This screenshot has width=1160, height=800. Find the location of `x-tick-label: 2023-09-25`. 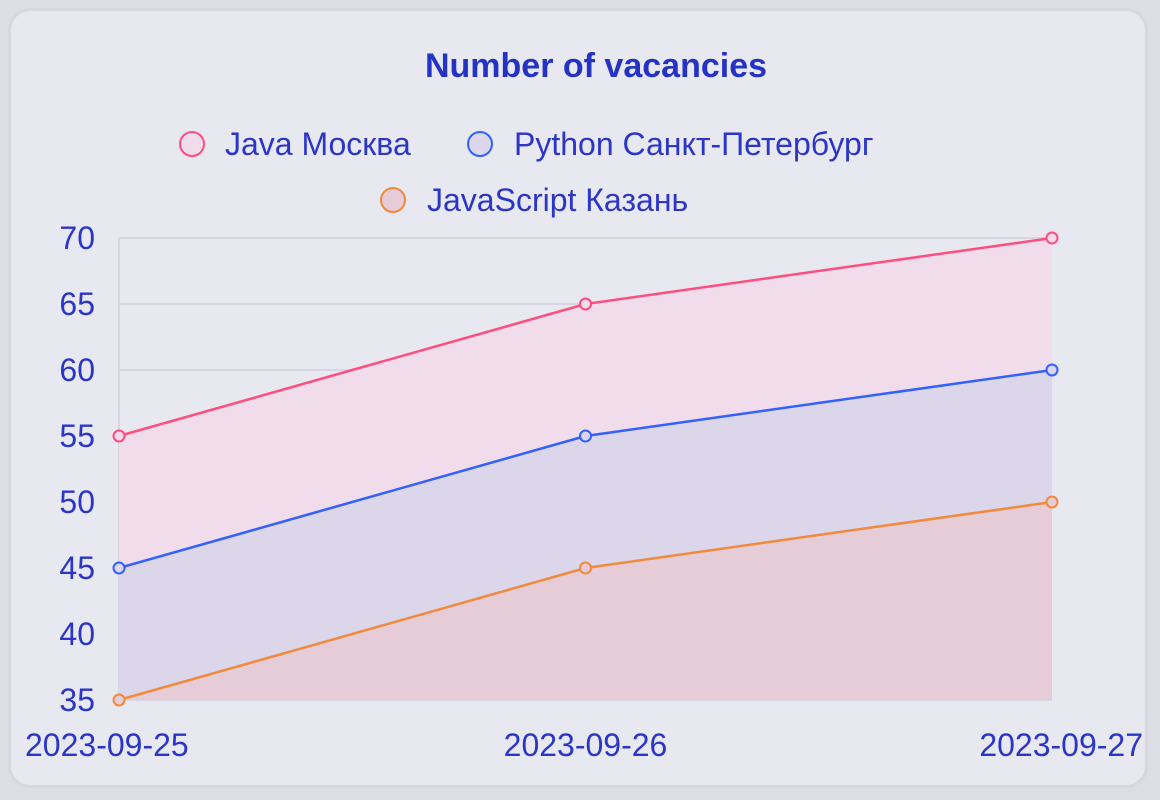

x-tick-label: 2023-09-25 is located at coordinates (107, 745).